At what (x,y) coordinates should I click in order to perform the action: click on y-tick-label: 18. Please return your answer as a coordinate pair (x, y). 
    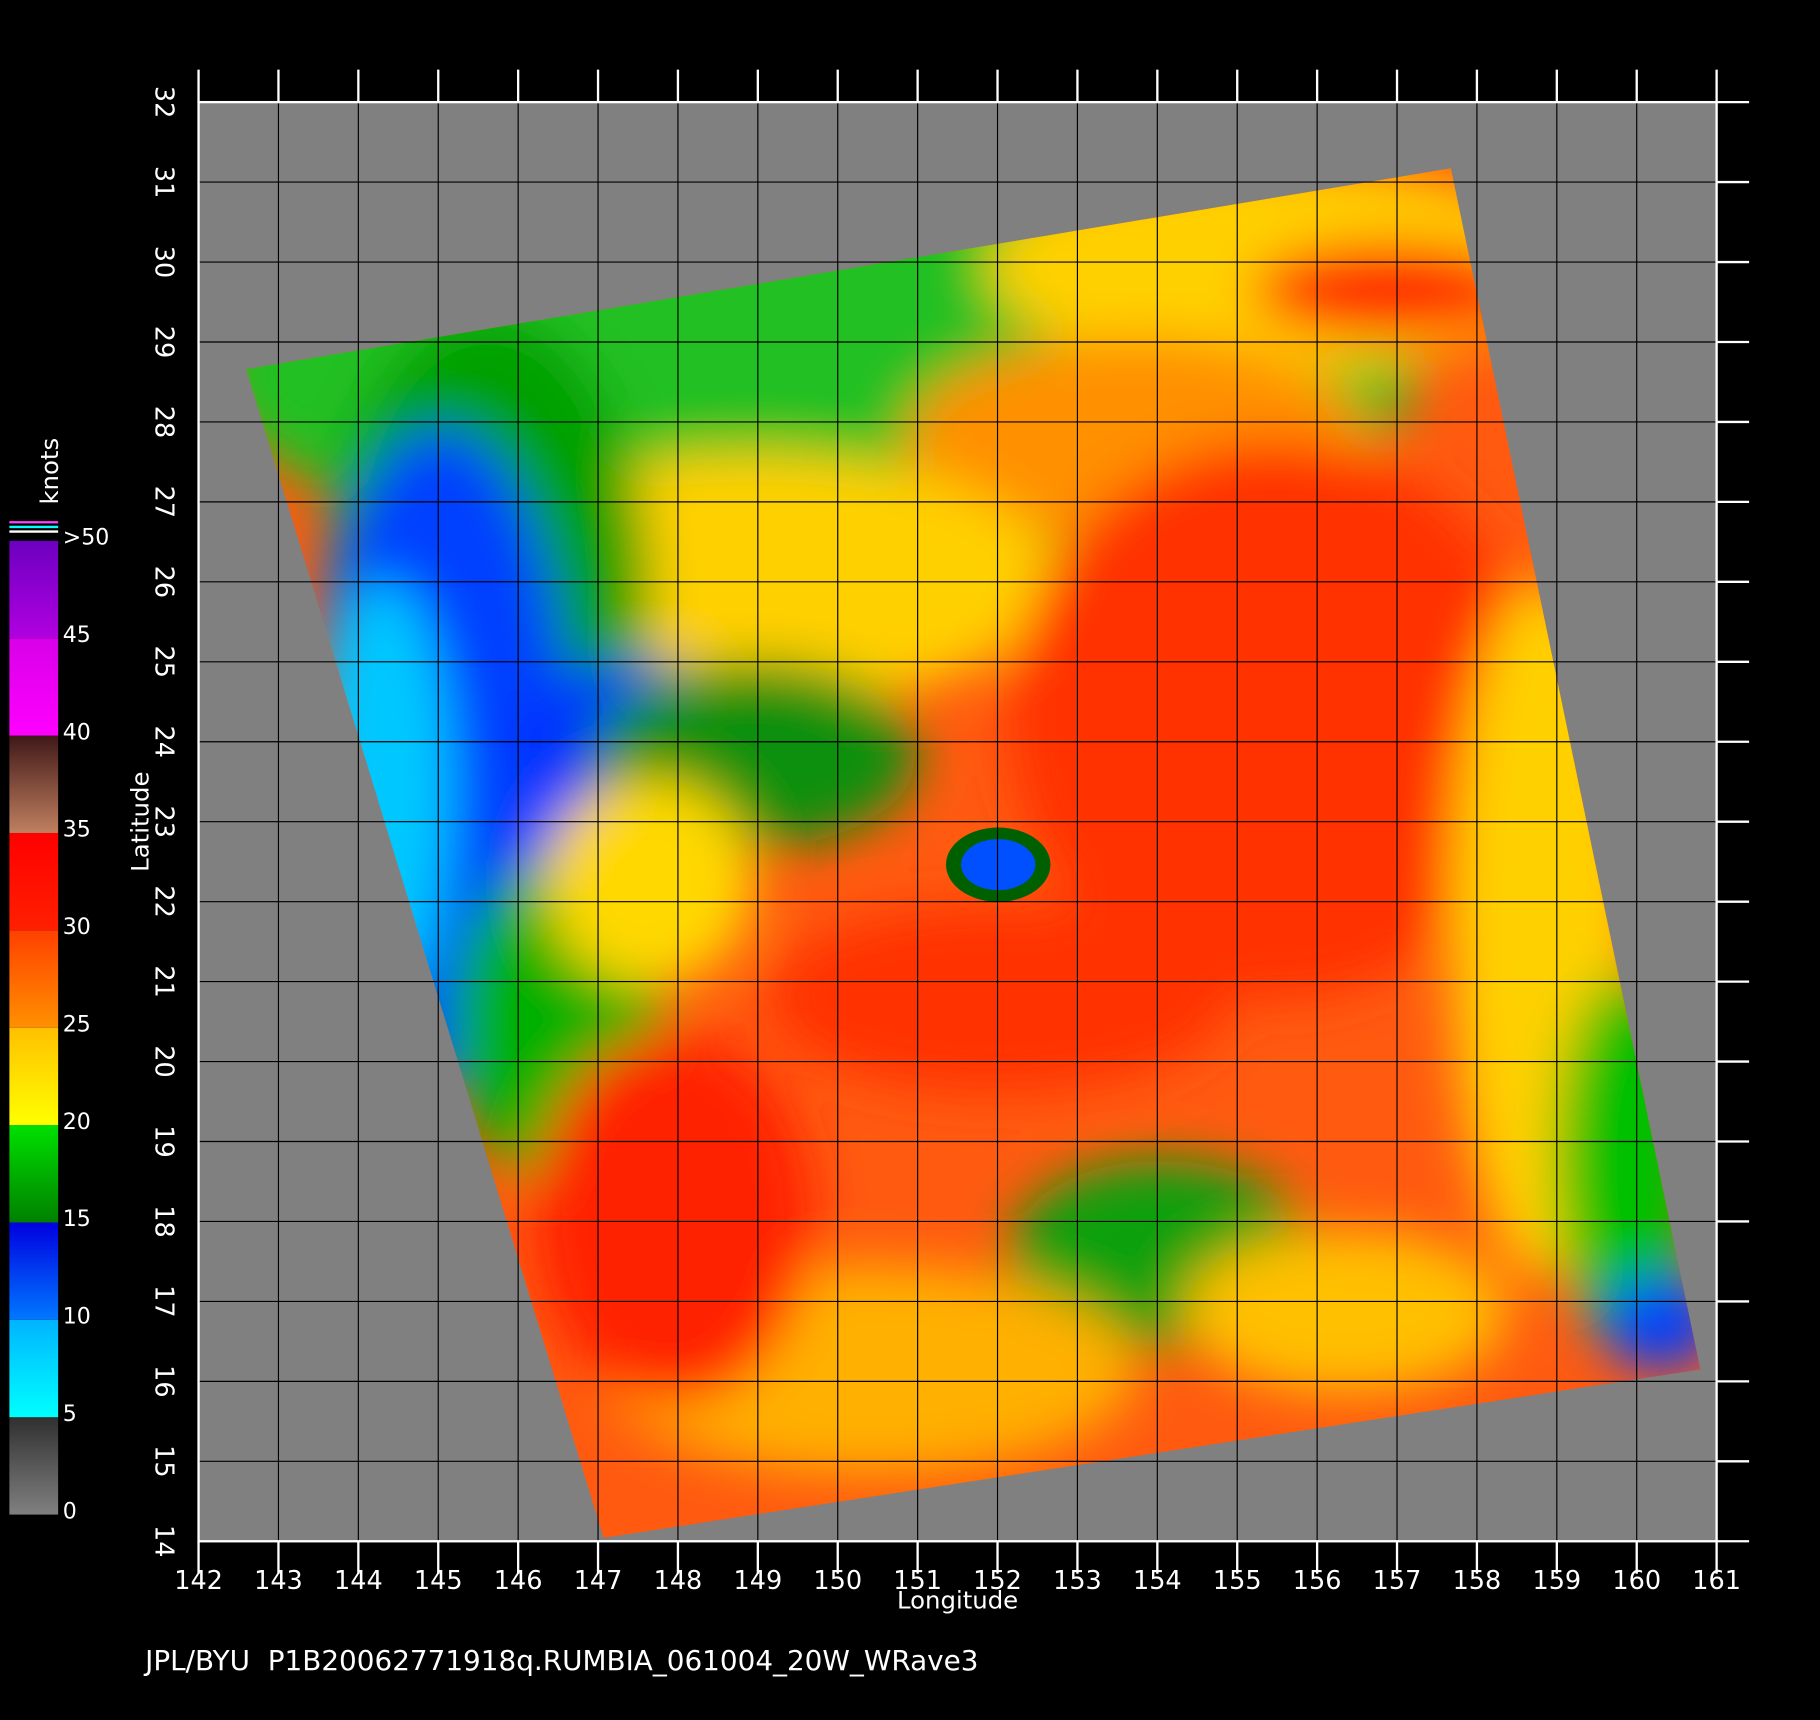
    Looking at the image, I should click on (164, 1221).